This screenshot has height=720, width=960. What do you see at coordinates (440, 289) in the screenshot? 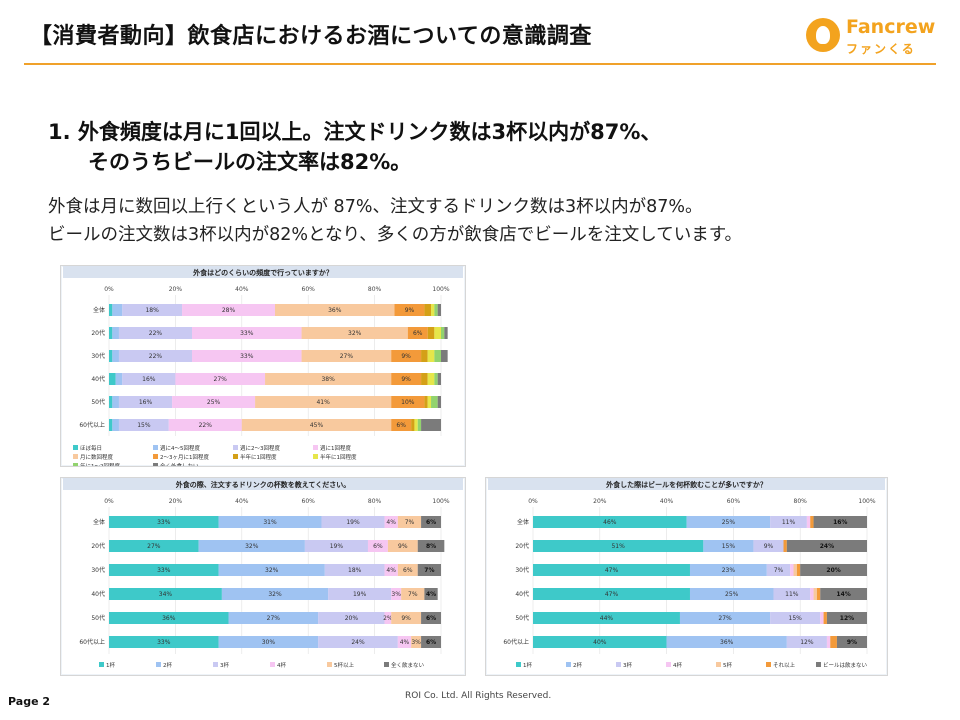
I see `x-tick-label: 100%` at bounding box center [440, 289].